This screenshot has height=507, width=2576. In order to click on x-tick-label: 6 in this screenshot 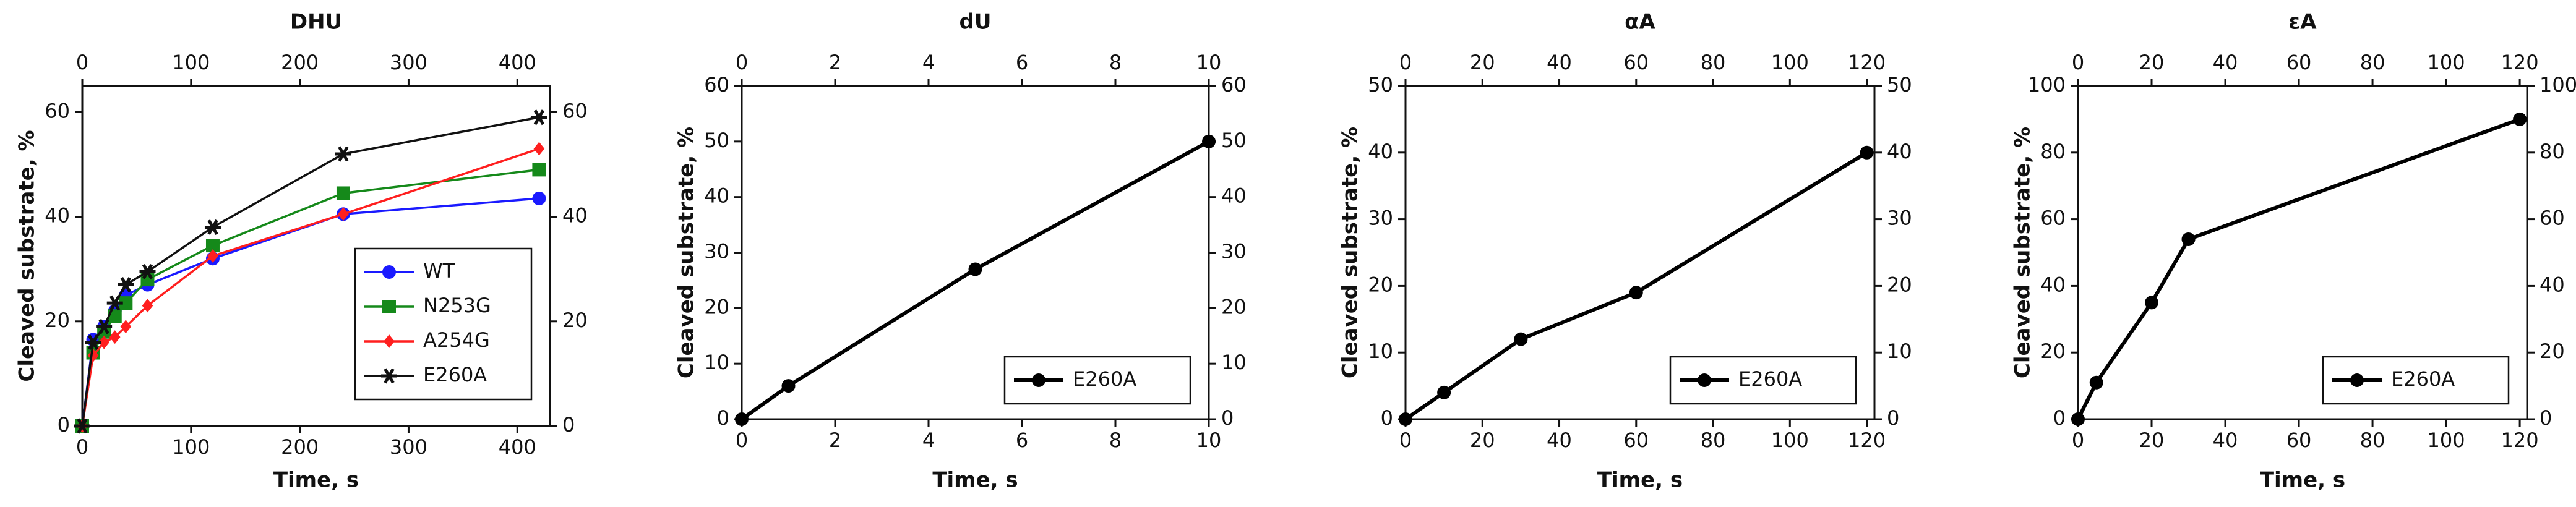, I will do `click(1022, 440)`.